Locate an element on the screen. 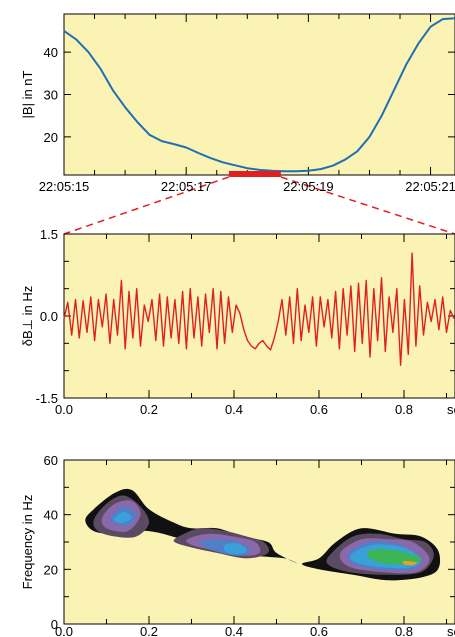 Image resolution: width=455 pixels, height=637 pixels. x-tick-label: 22:05:15 is located at coordinates (64, 186).